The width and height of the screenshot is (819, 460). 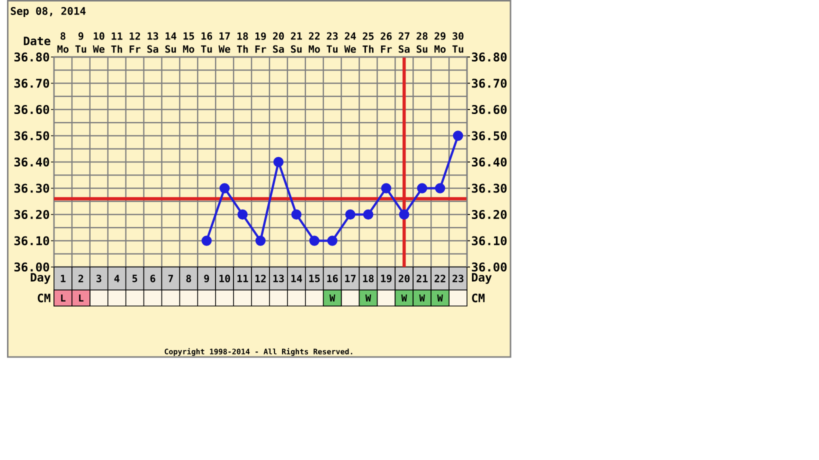 What do you see at coordinates (332, 278) in the screenshot?
I see `x-tick-label: 16` at bounding box center [332, 278].